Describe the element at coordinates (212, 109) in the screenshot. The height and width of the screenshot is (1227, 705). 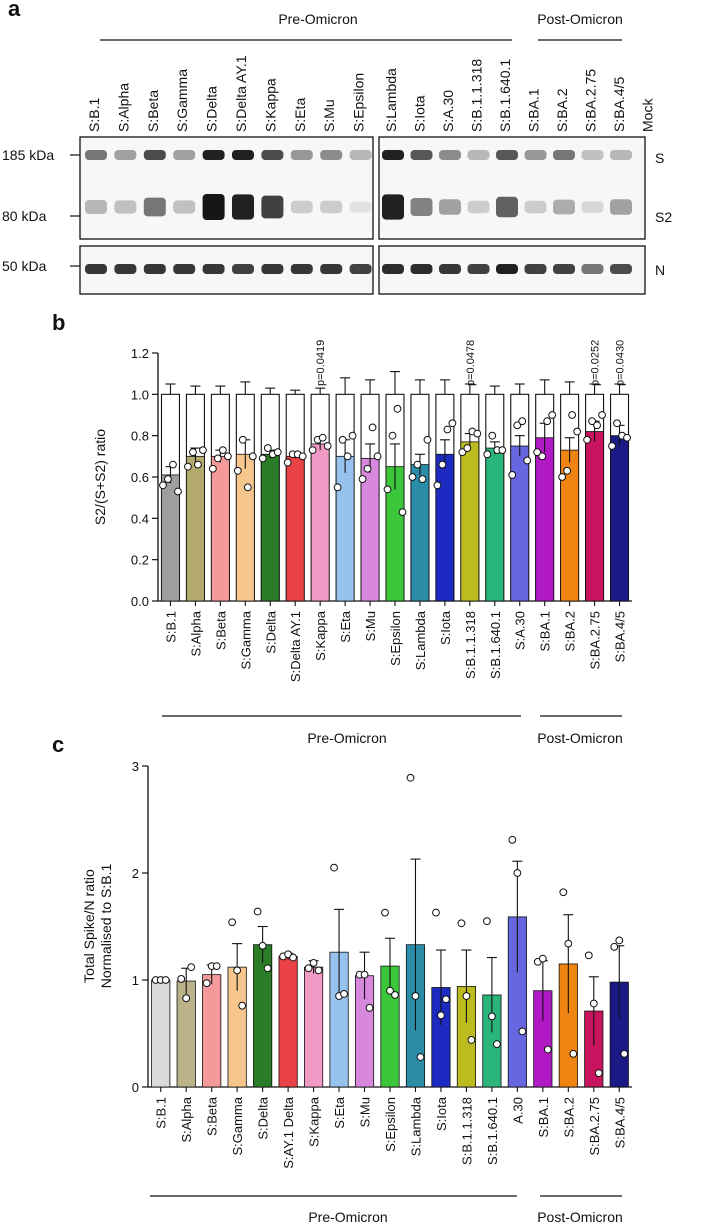
I see `lane-label: S:Delta` at that location.